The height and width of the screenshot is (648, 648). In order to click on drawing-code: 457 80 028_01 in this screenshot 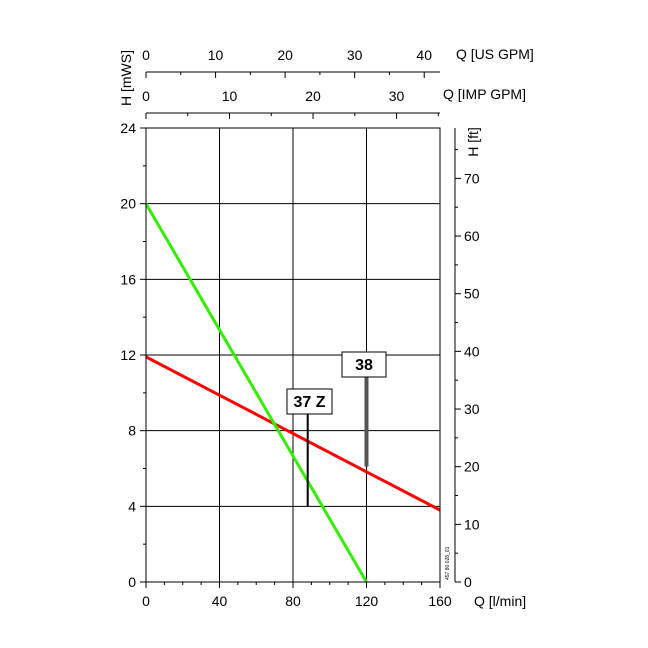, I will do `click(448, 563)`.